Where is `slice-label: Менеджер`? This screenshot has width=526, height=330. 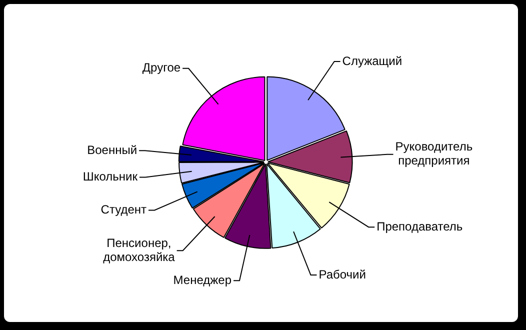
slice-label: Менеджер is located at coordinates (202, 279).